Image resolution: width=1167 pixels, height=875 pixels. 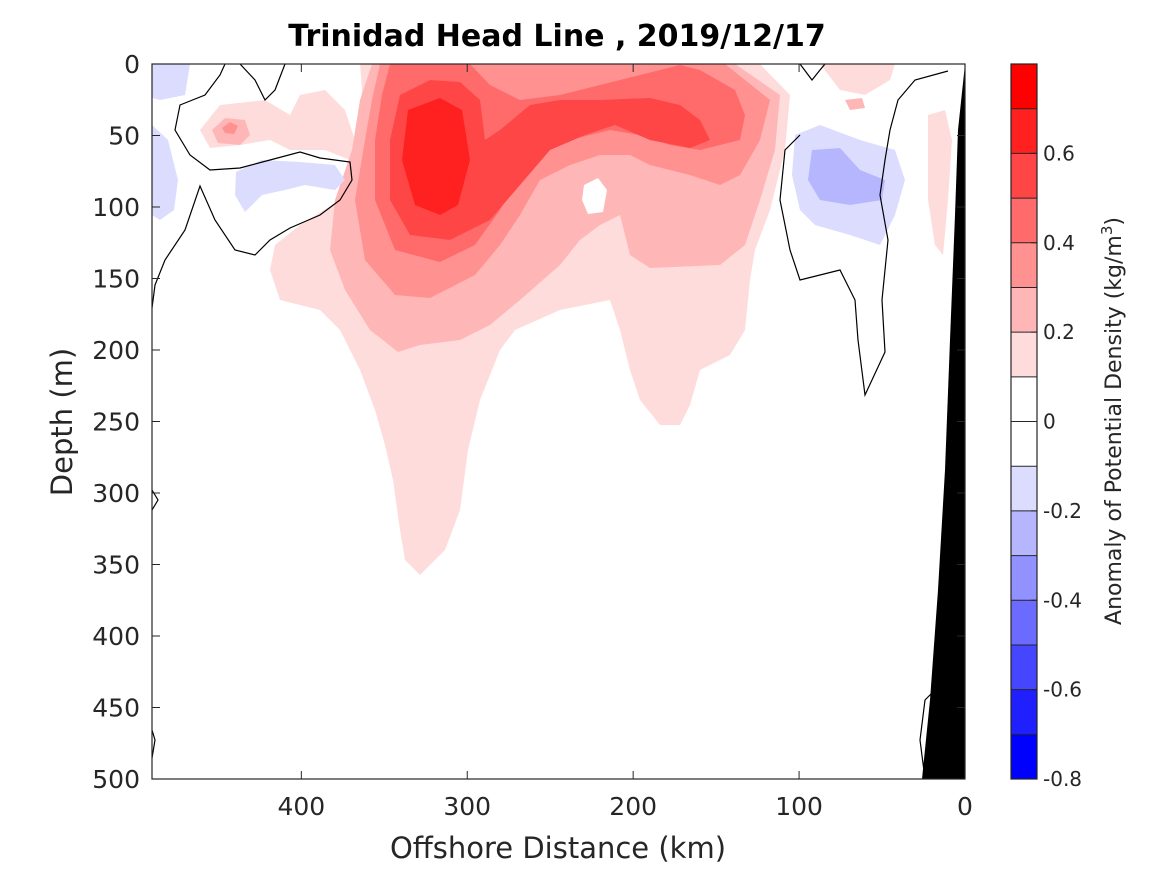 What do you see at coordinates (116, 493) in the screenshot?
I see `y-tick-label: 300` at bounding box center [116, 493].